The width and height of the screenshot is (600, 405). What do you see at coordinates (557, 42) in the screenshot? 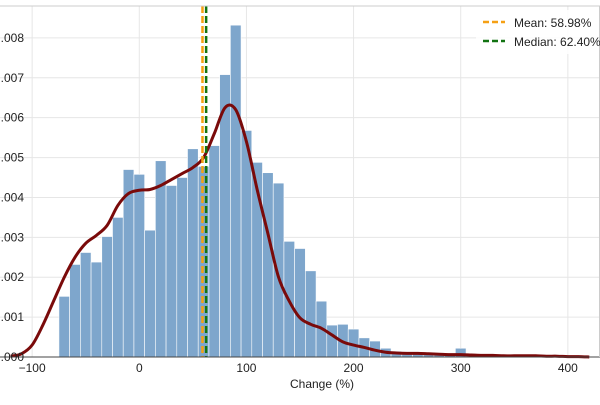
I see `legend-median-label: Median: 62.40%` at bounding box center [557, 42].